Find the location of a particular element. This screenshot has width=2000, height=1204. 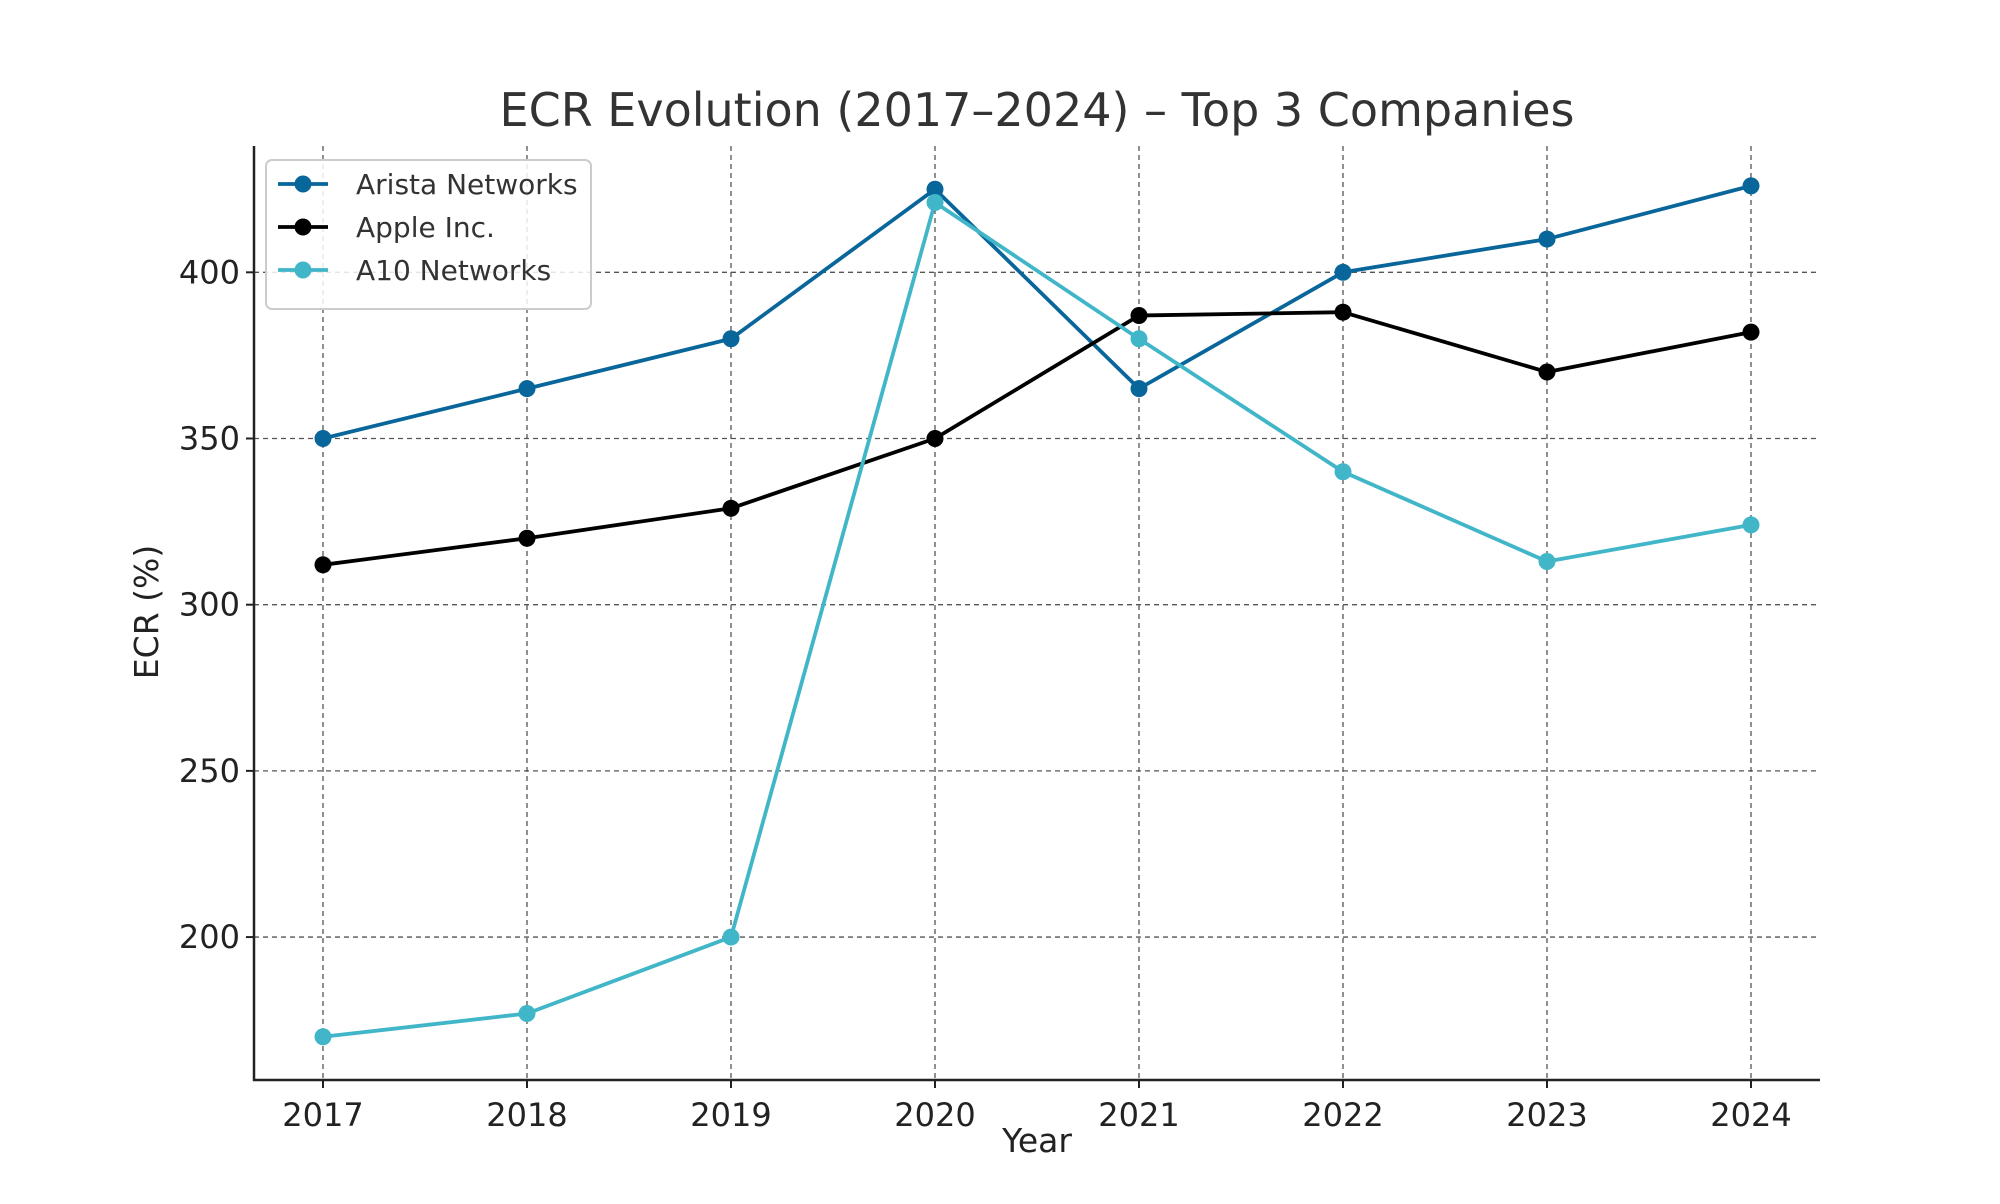

y-tick-label: 350 is located at coordinates (209, 438).